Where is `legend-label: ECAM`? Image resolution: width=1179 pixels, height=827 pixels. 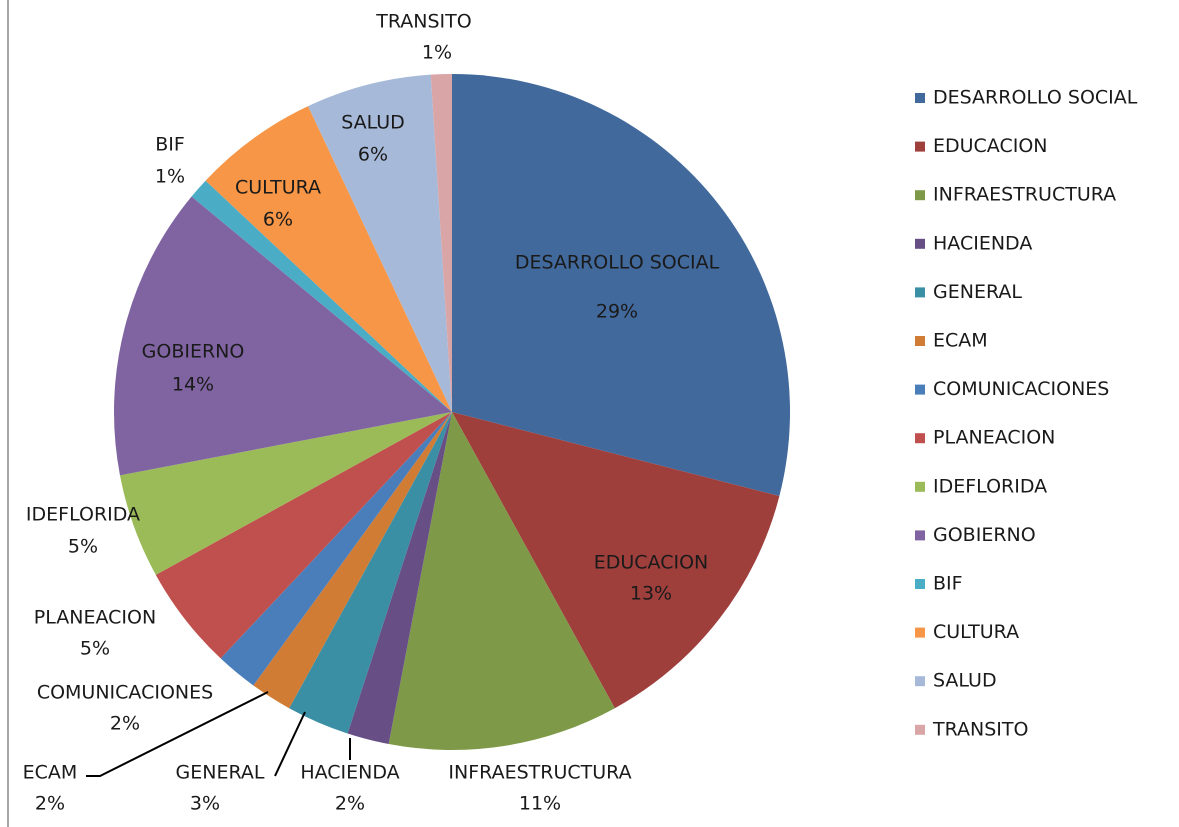
legend-label: ECAM is located at coordinates (960, 341).